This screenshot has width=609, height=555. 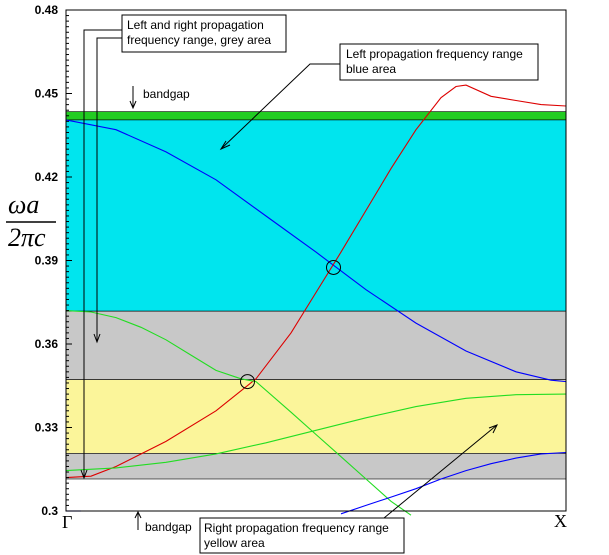 What do you see at coordinates (23, 204) in the screenshot?
I see `ylabel-numerator: ωa` at bounding box center [23, 204].